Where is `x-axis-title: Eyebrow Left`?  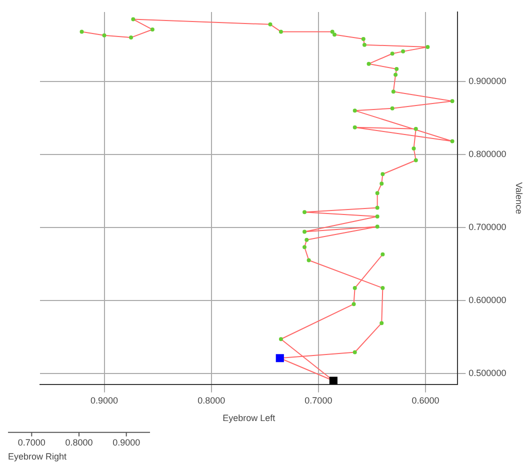 x-axis-title: Eyebrow Left is located at coordinates (249, 418).